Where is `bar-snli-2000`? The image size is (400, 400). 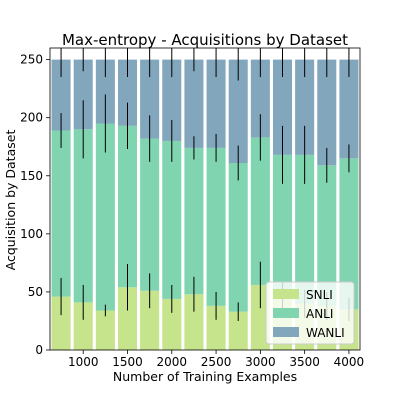 bar-snli-2000 is located at coordinates (172, 324).